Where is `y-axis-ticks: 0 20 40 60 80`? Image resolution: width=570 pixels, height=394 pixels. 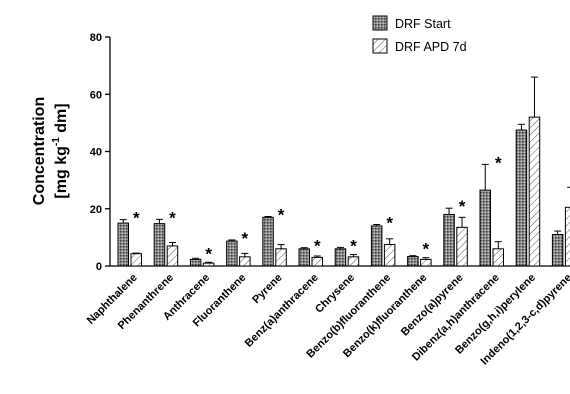
y-axis-ticks: 0 20 40 60 80 is located at coordinates (100, 152).